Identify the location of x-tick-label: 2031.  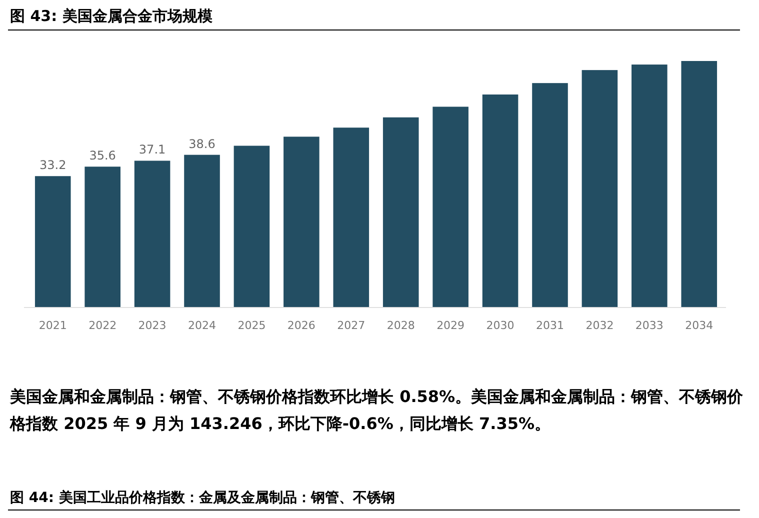
(550, 325).